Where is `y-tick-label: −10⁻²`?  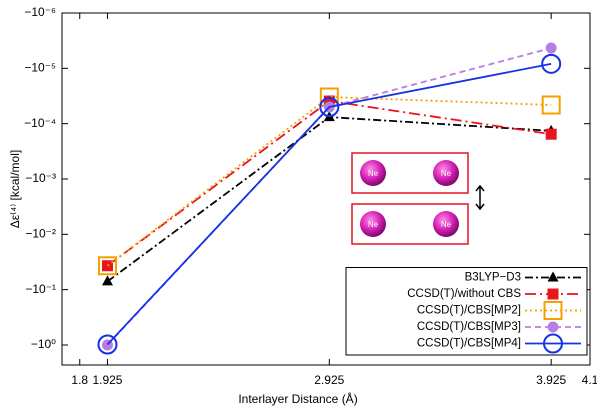
y-tick-label: −10⁻² is located at coordinates (40, 233).